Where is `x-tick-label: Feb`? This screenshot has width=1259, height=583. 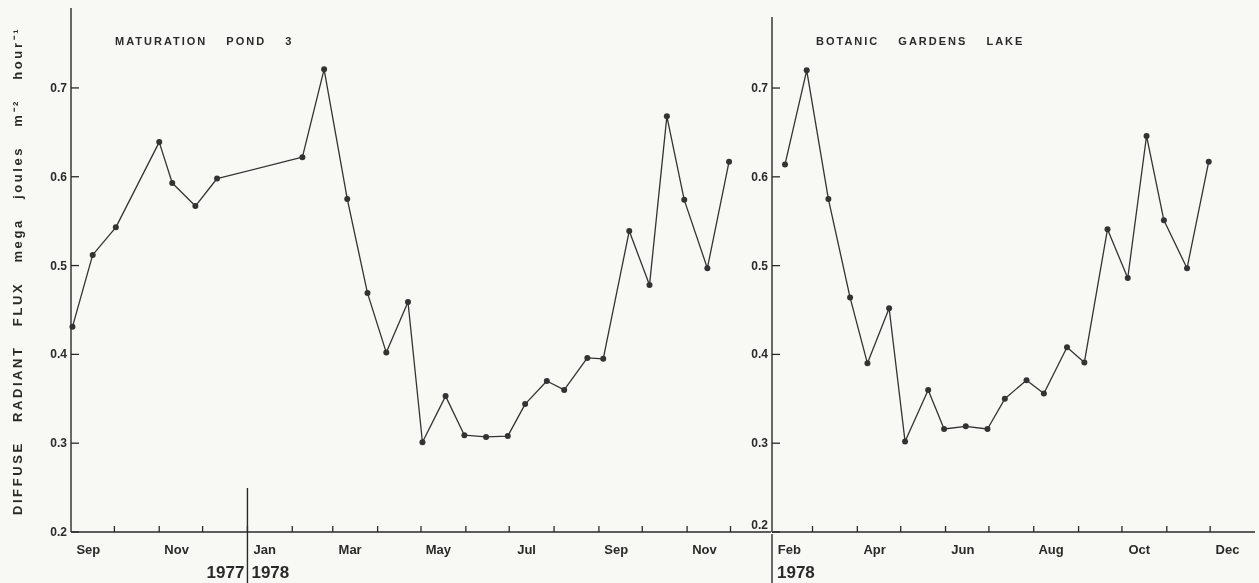 x-tick-label: Feb is located at coordinates (789, 549).